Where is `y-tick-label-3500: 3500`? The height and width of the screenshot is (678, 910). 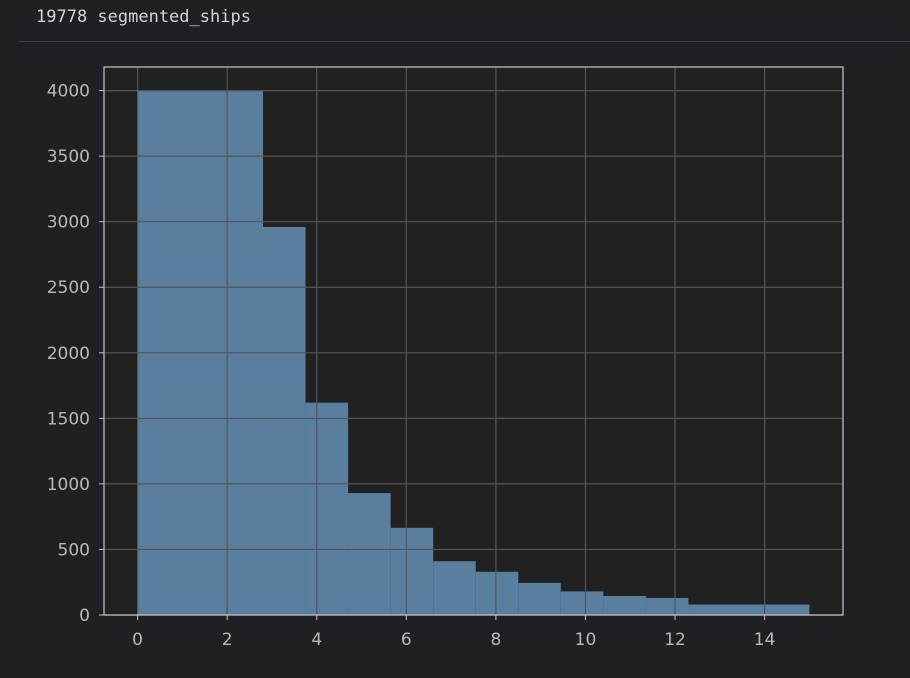
y-tick-label-3500: 3500 is located at coordinates (68, 157).